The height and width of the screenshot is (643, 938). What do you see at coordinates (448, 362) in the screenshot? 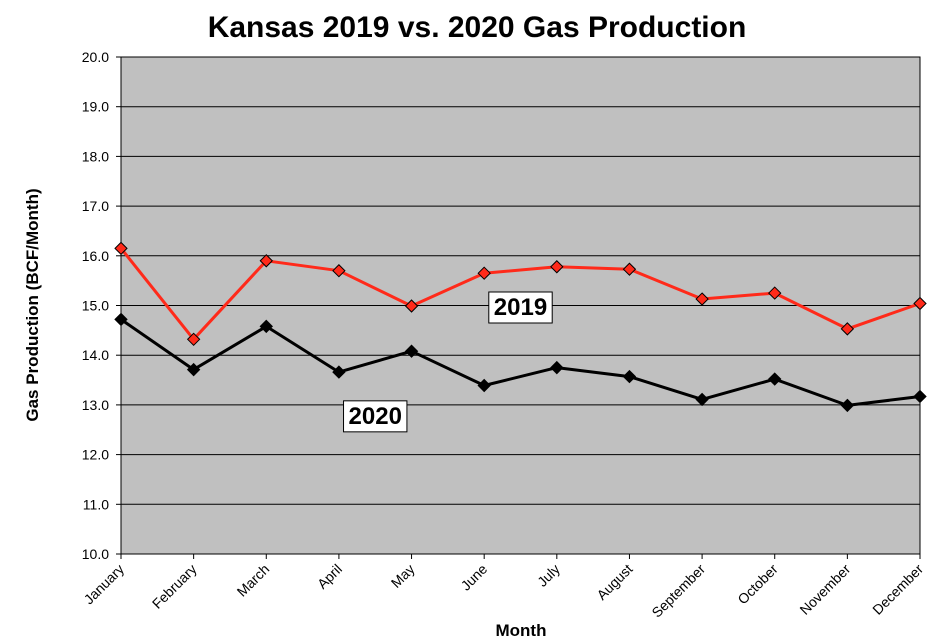
I see `series-labels: 2019 2020` at bounding box center [448, 362].